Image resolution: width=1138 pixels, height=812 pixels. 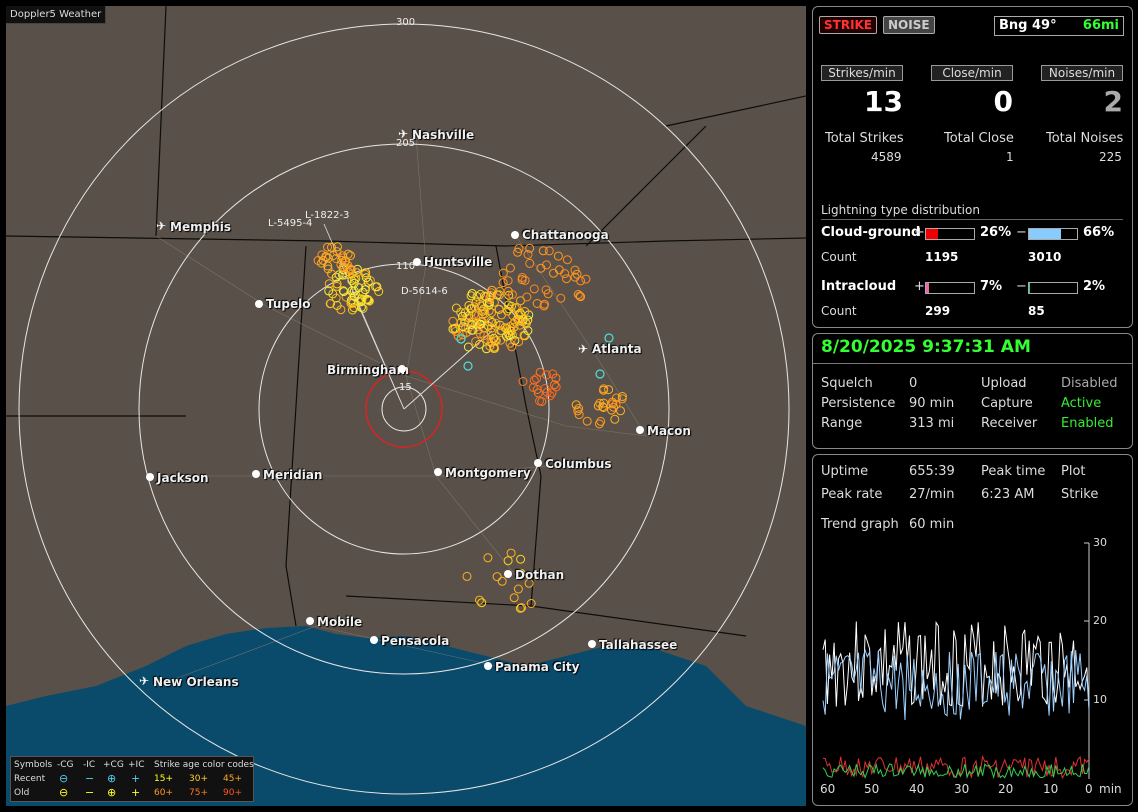 What do you see at coordinates (232, 793) in the screenshot?
I see `legend-age-90: 90+` at bounding box center [232, 793].